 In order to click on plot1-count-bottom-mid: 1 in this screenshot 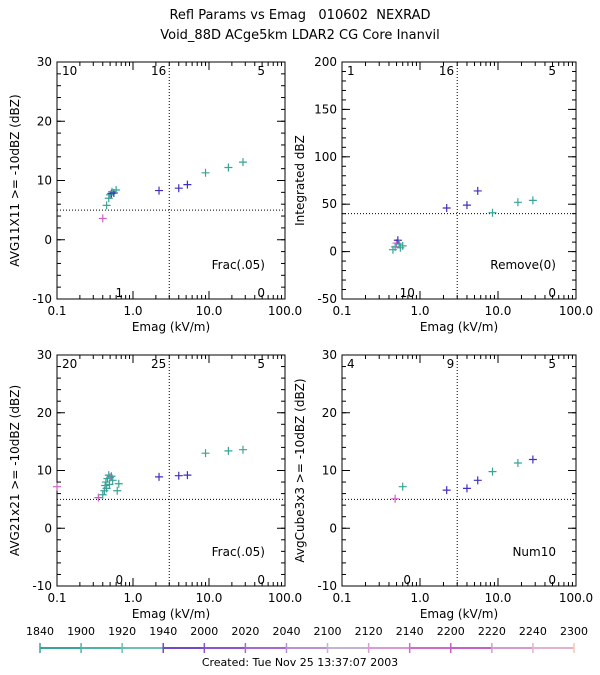, I will do `click(119, 293)`.